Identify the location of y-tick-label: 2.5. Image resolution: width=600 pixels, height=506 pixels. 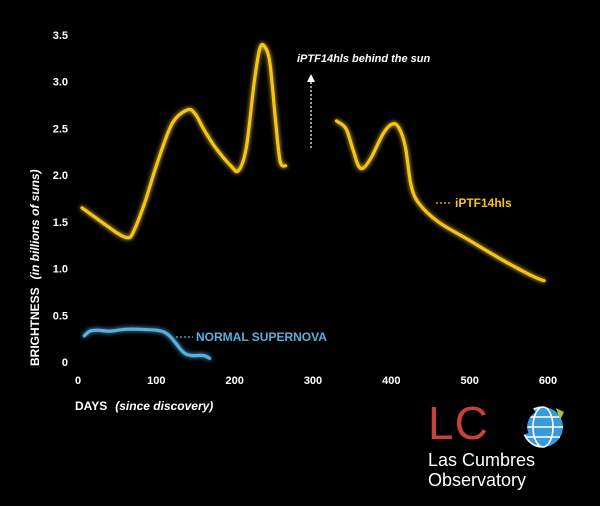
(60, 129).